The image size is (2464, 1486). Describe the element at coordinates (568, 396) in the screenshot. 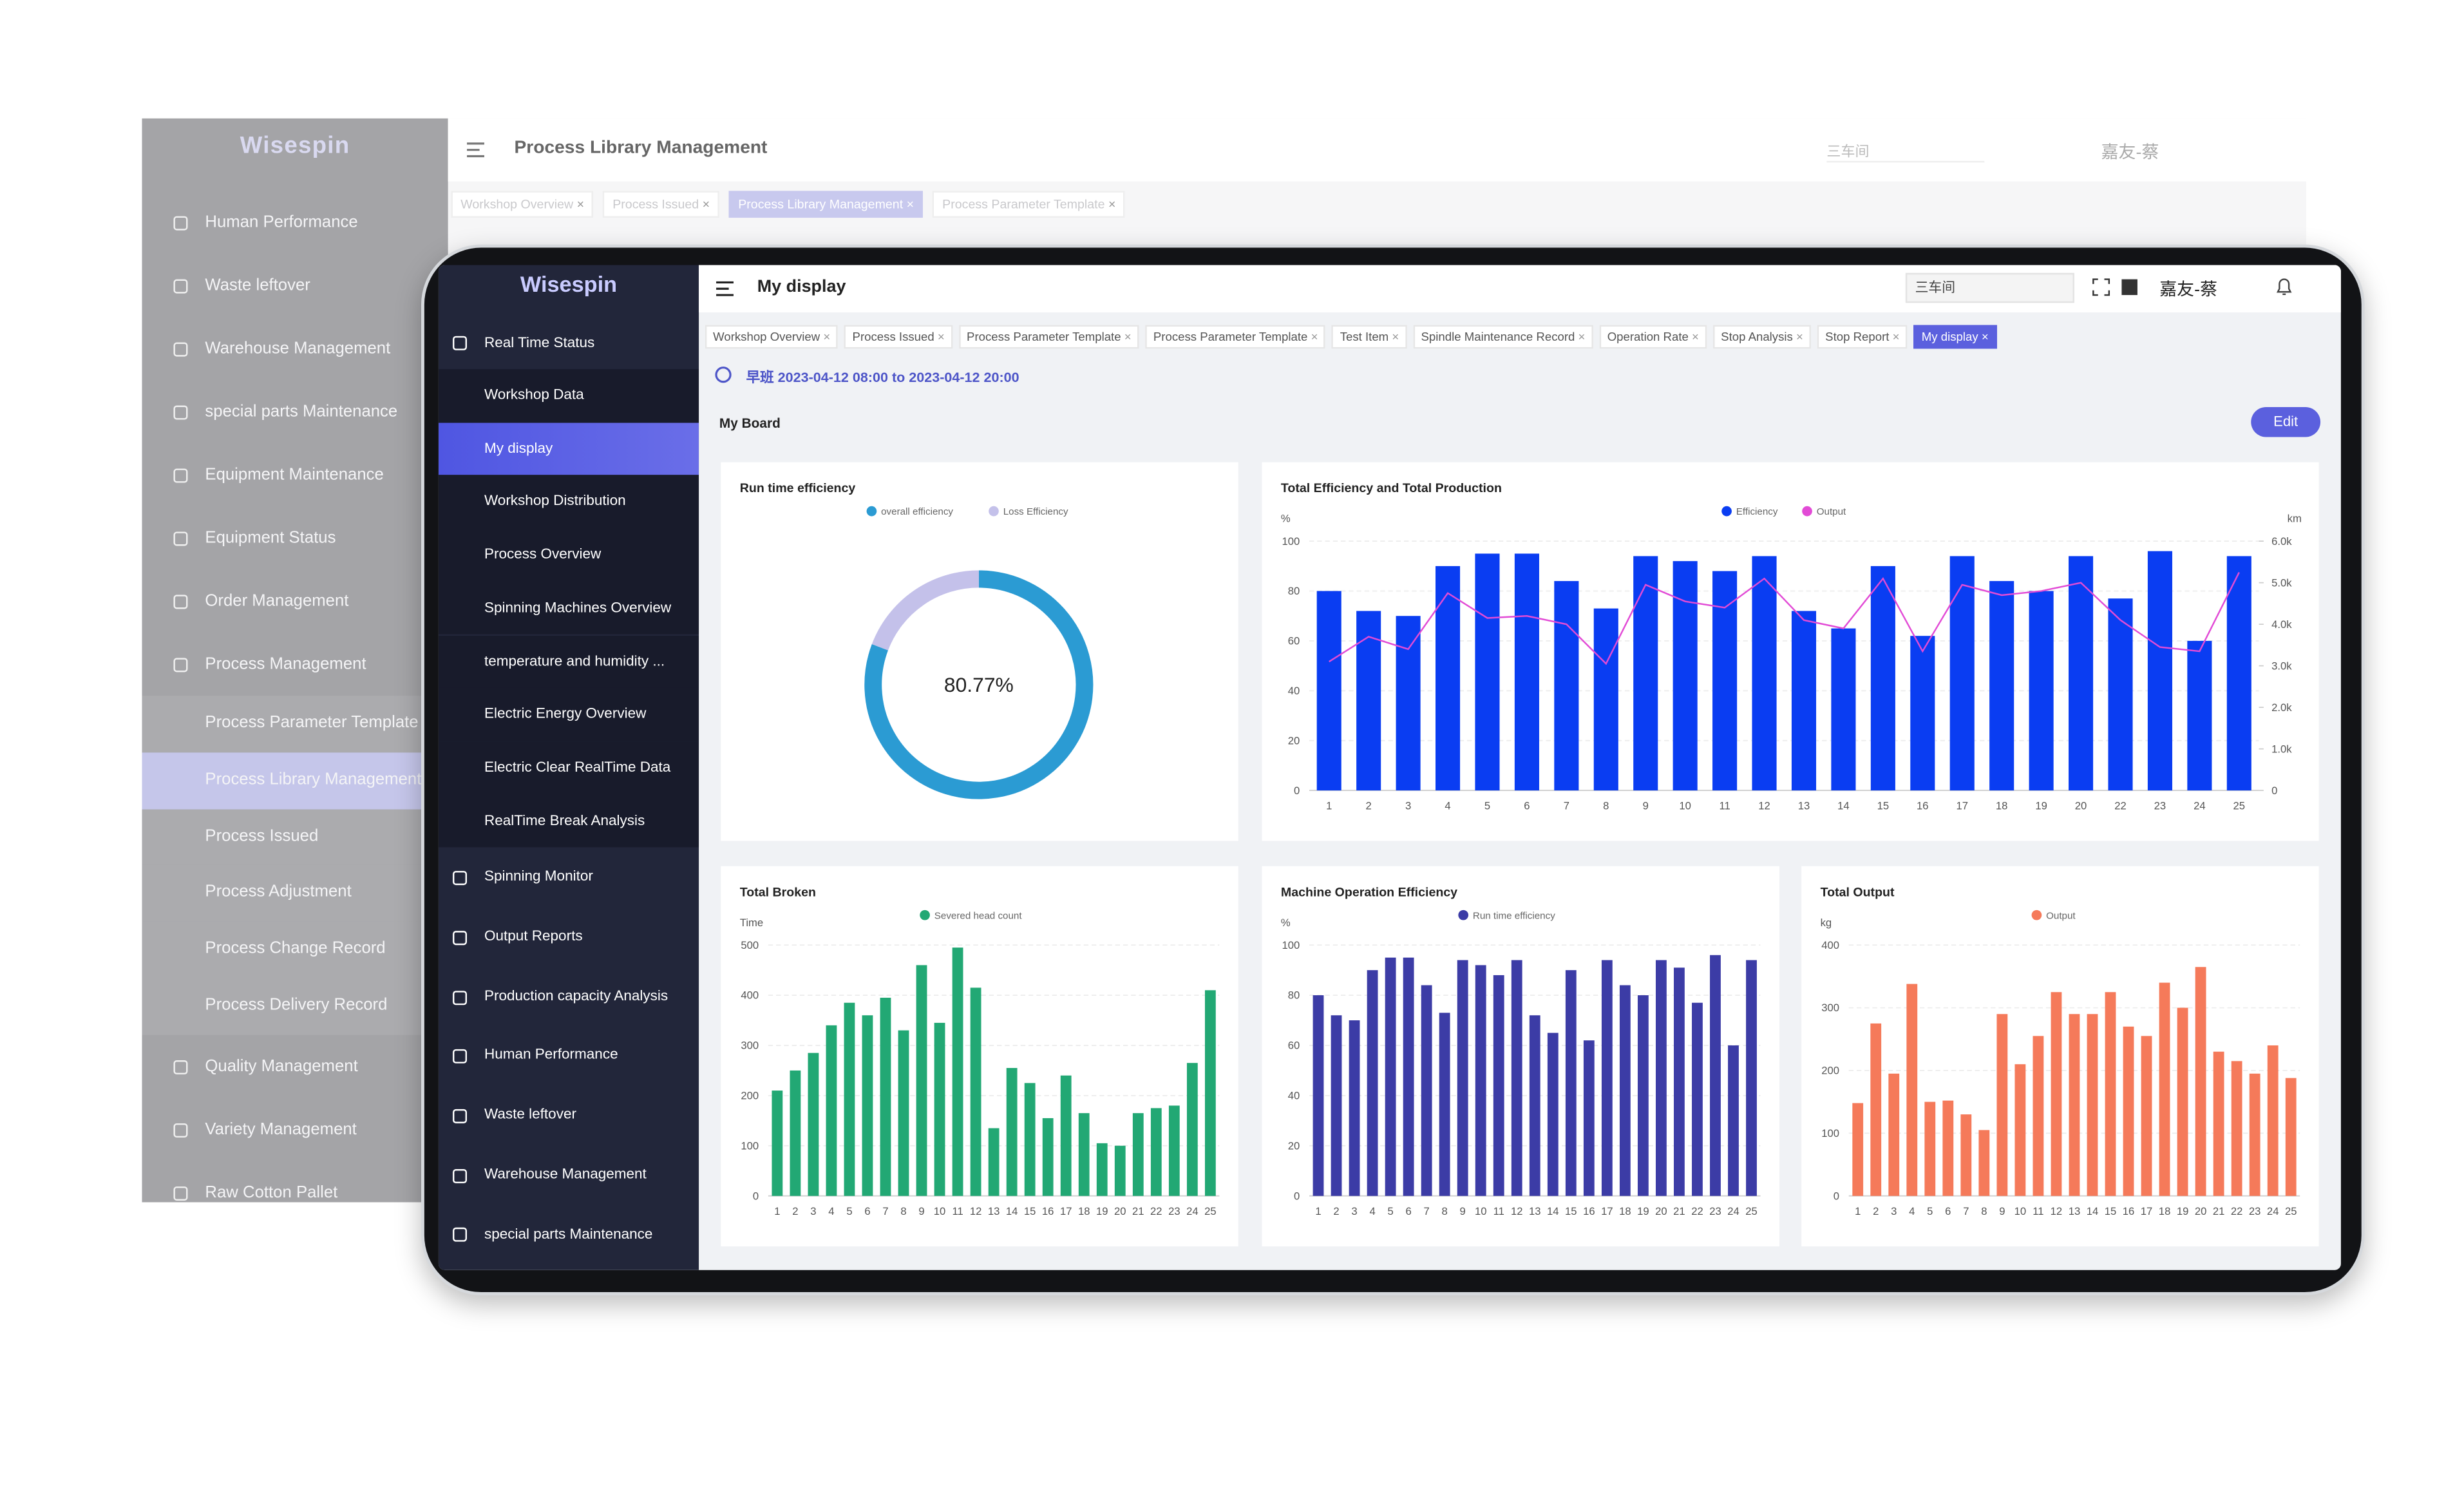

I see `submenu-item: Workshop Data` at that location.